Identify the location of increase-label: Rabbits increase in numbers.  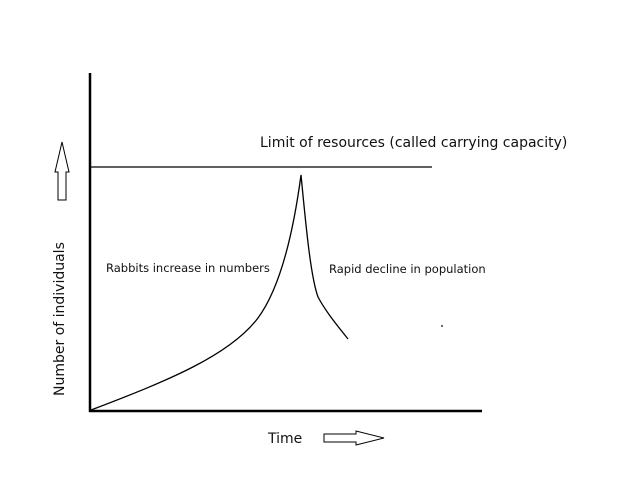
(188, 268).